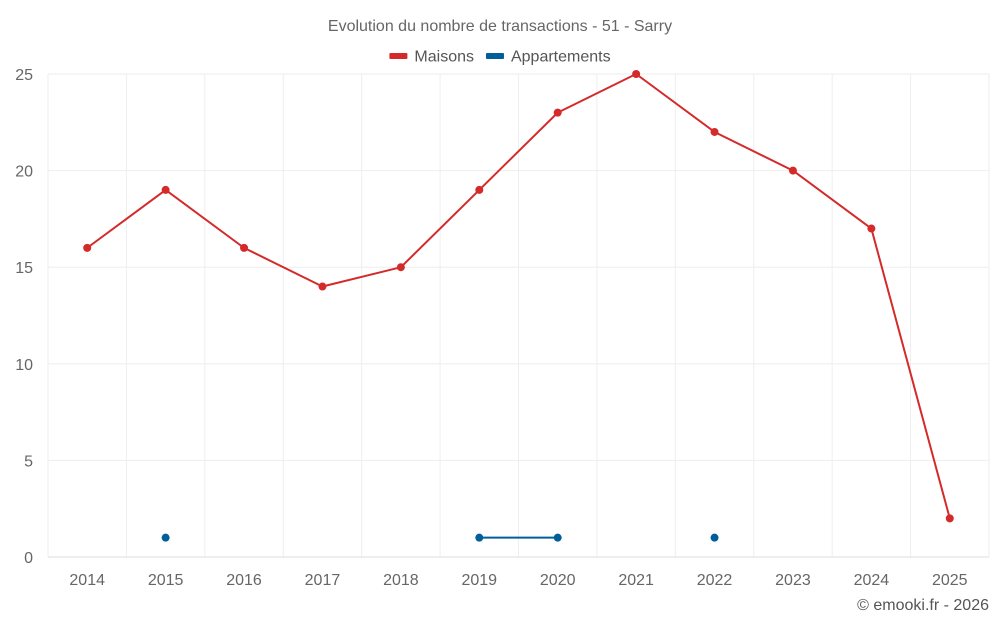  What do you see at coordinates (793, 580) in the screenshot?
I see `x-tick-label: 2023` at bounding box center [793, 580].